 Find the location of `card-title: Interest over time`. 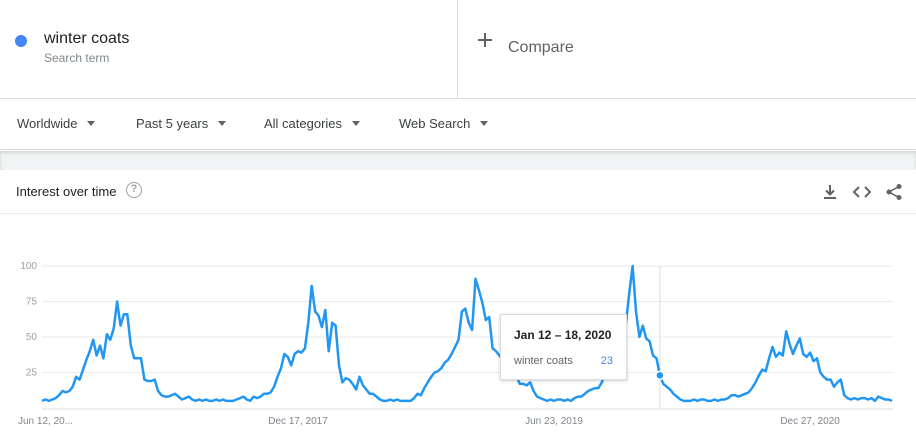

card-title: Interest over time is located at coordinates (66, 191).